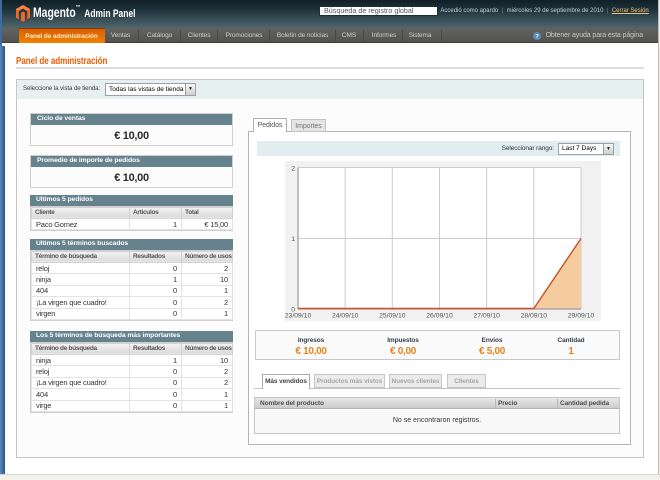 Image resolution: width=660 pixels, height=480 pixels. What do you see at coordinates (486, 316) in the screenshot?
I see `svg-text: 27/09/10` at bounding box center [486, 316].